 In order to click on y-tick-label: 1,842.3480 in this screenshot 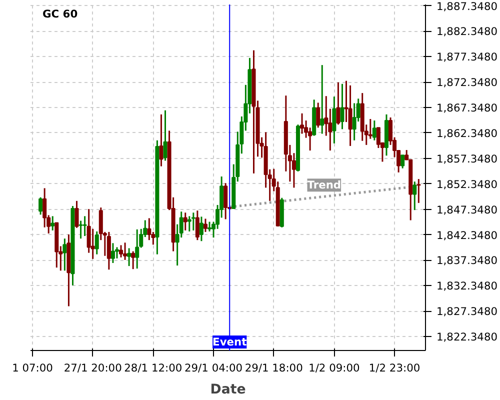, I will do `click(467, 235)`.